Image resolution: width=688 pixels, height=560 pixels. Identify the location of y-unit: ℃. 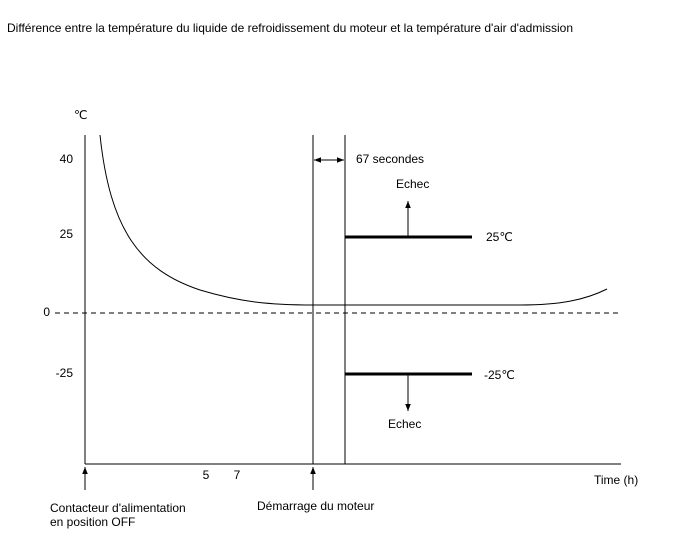
(80, 115).